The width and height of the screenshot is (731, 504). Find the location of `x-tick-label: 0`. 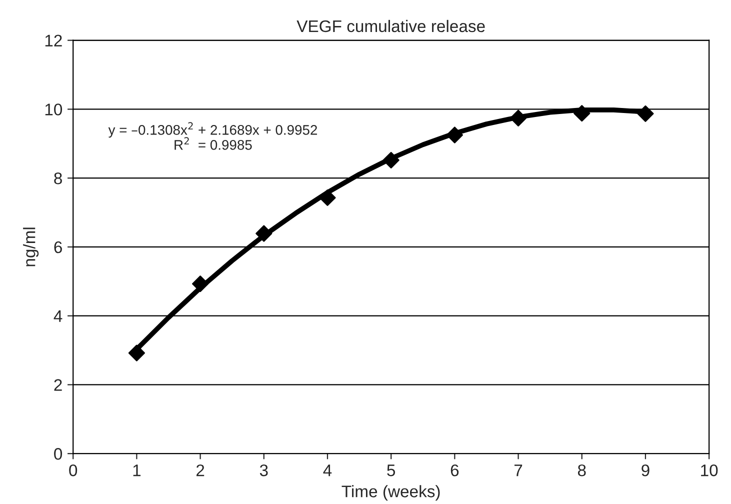

x-tick-label: 0 is located at coordinates (73, 470).